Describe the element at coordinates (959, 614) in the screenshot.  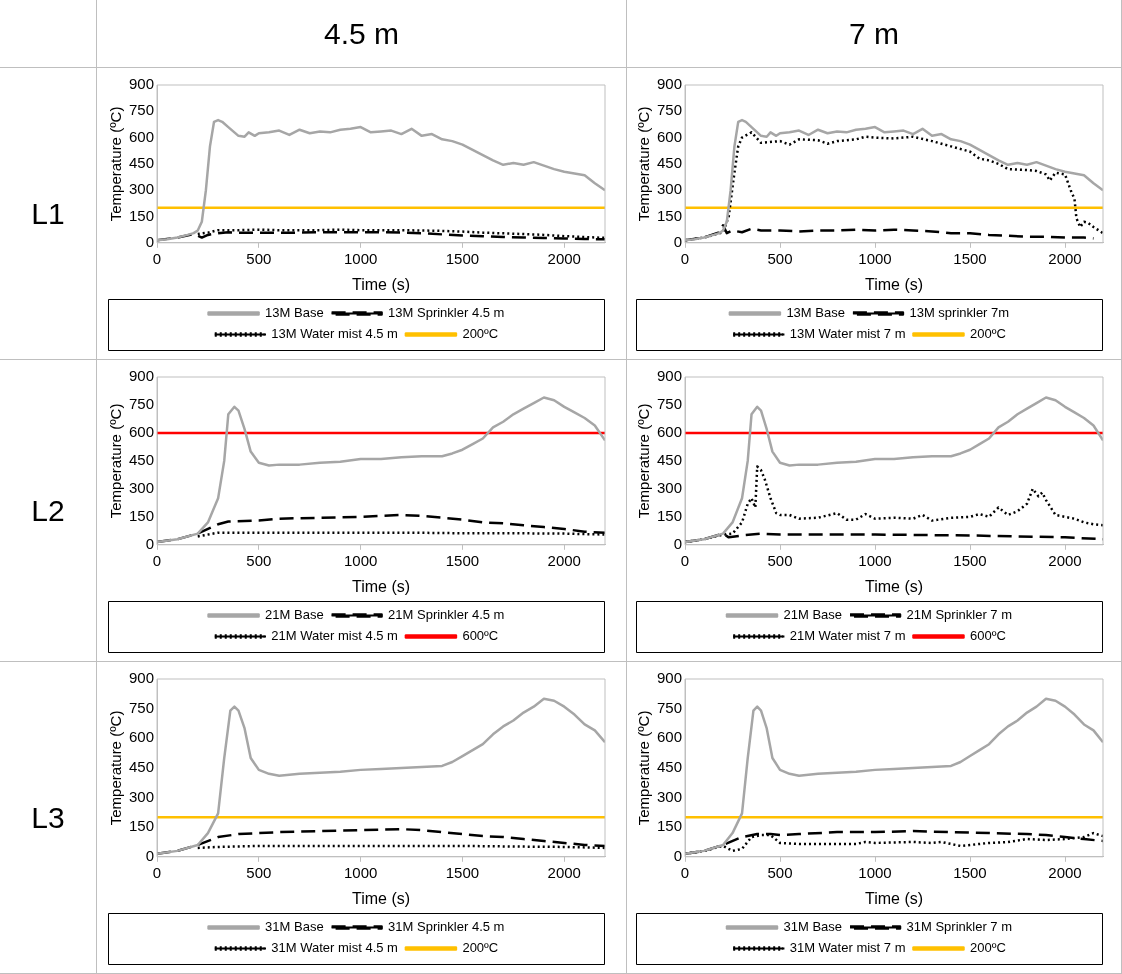
I see `legend-label: 21M Sprinkler 7 m` at that location.